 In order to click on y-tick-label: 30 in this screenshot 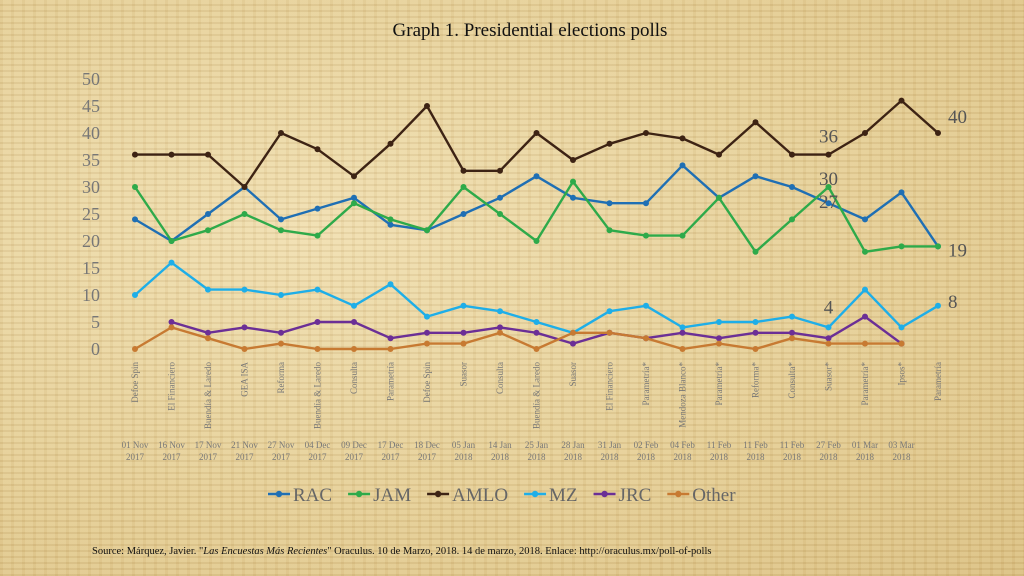, I will do `click(91, 187)`.